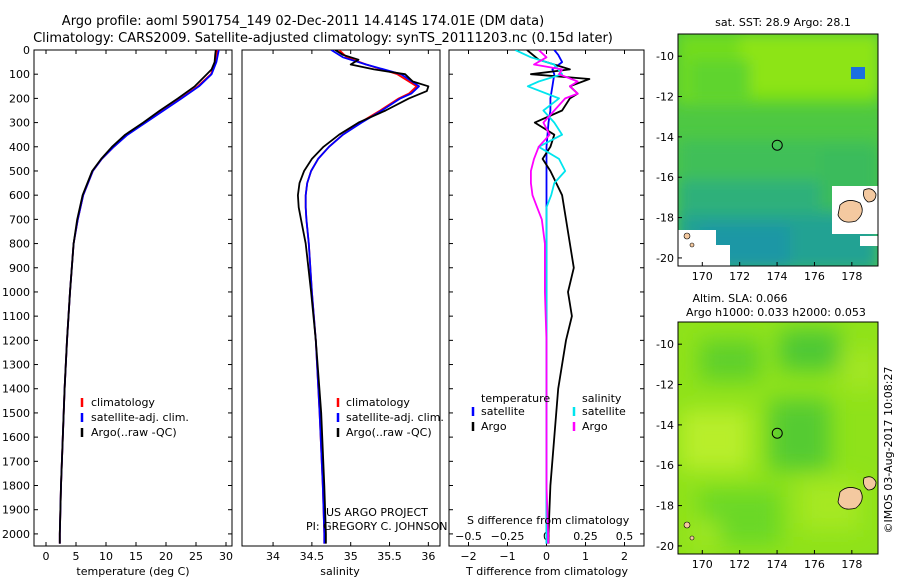 The image size is (900, 580). Describe the element at coordinates (604, 411) in the screenshot. I see `legend-s-satellite-label: satellite` at that location.